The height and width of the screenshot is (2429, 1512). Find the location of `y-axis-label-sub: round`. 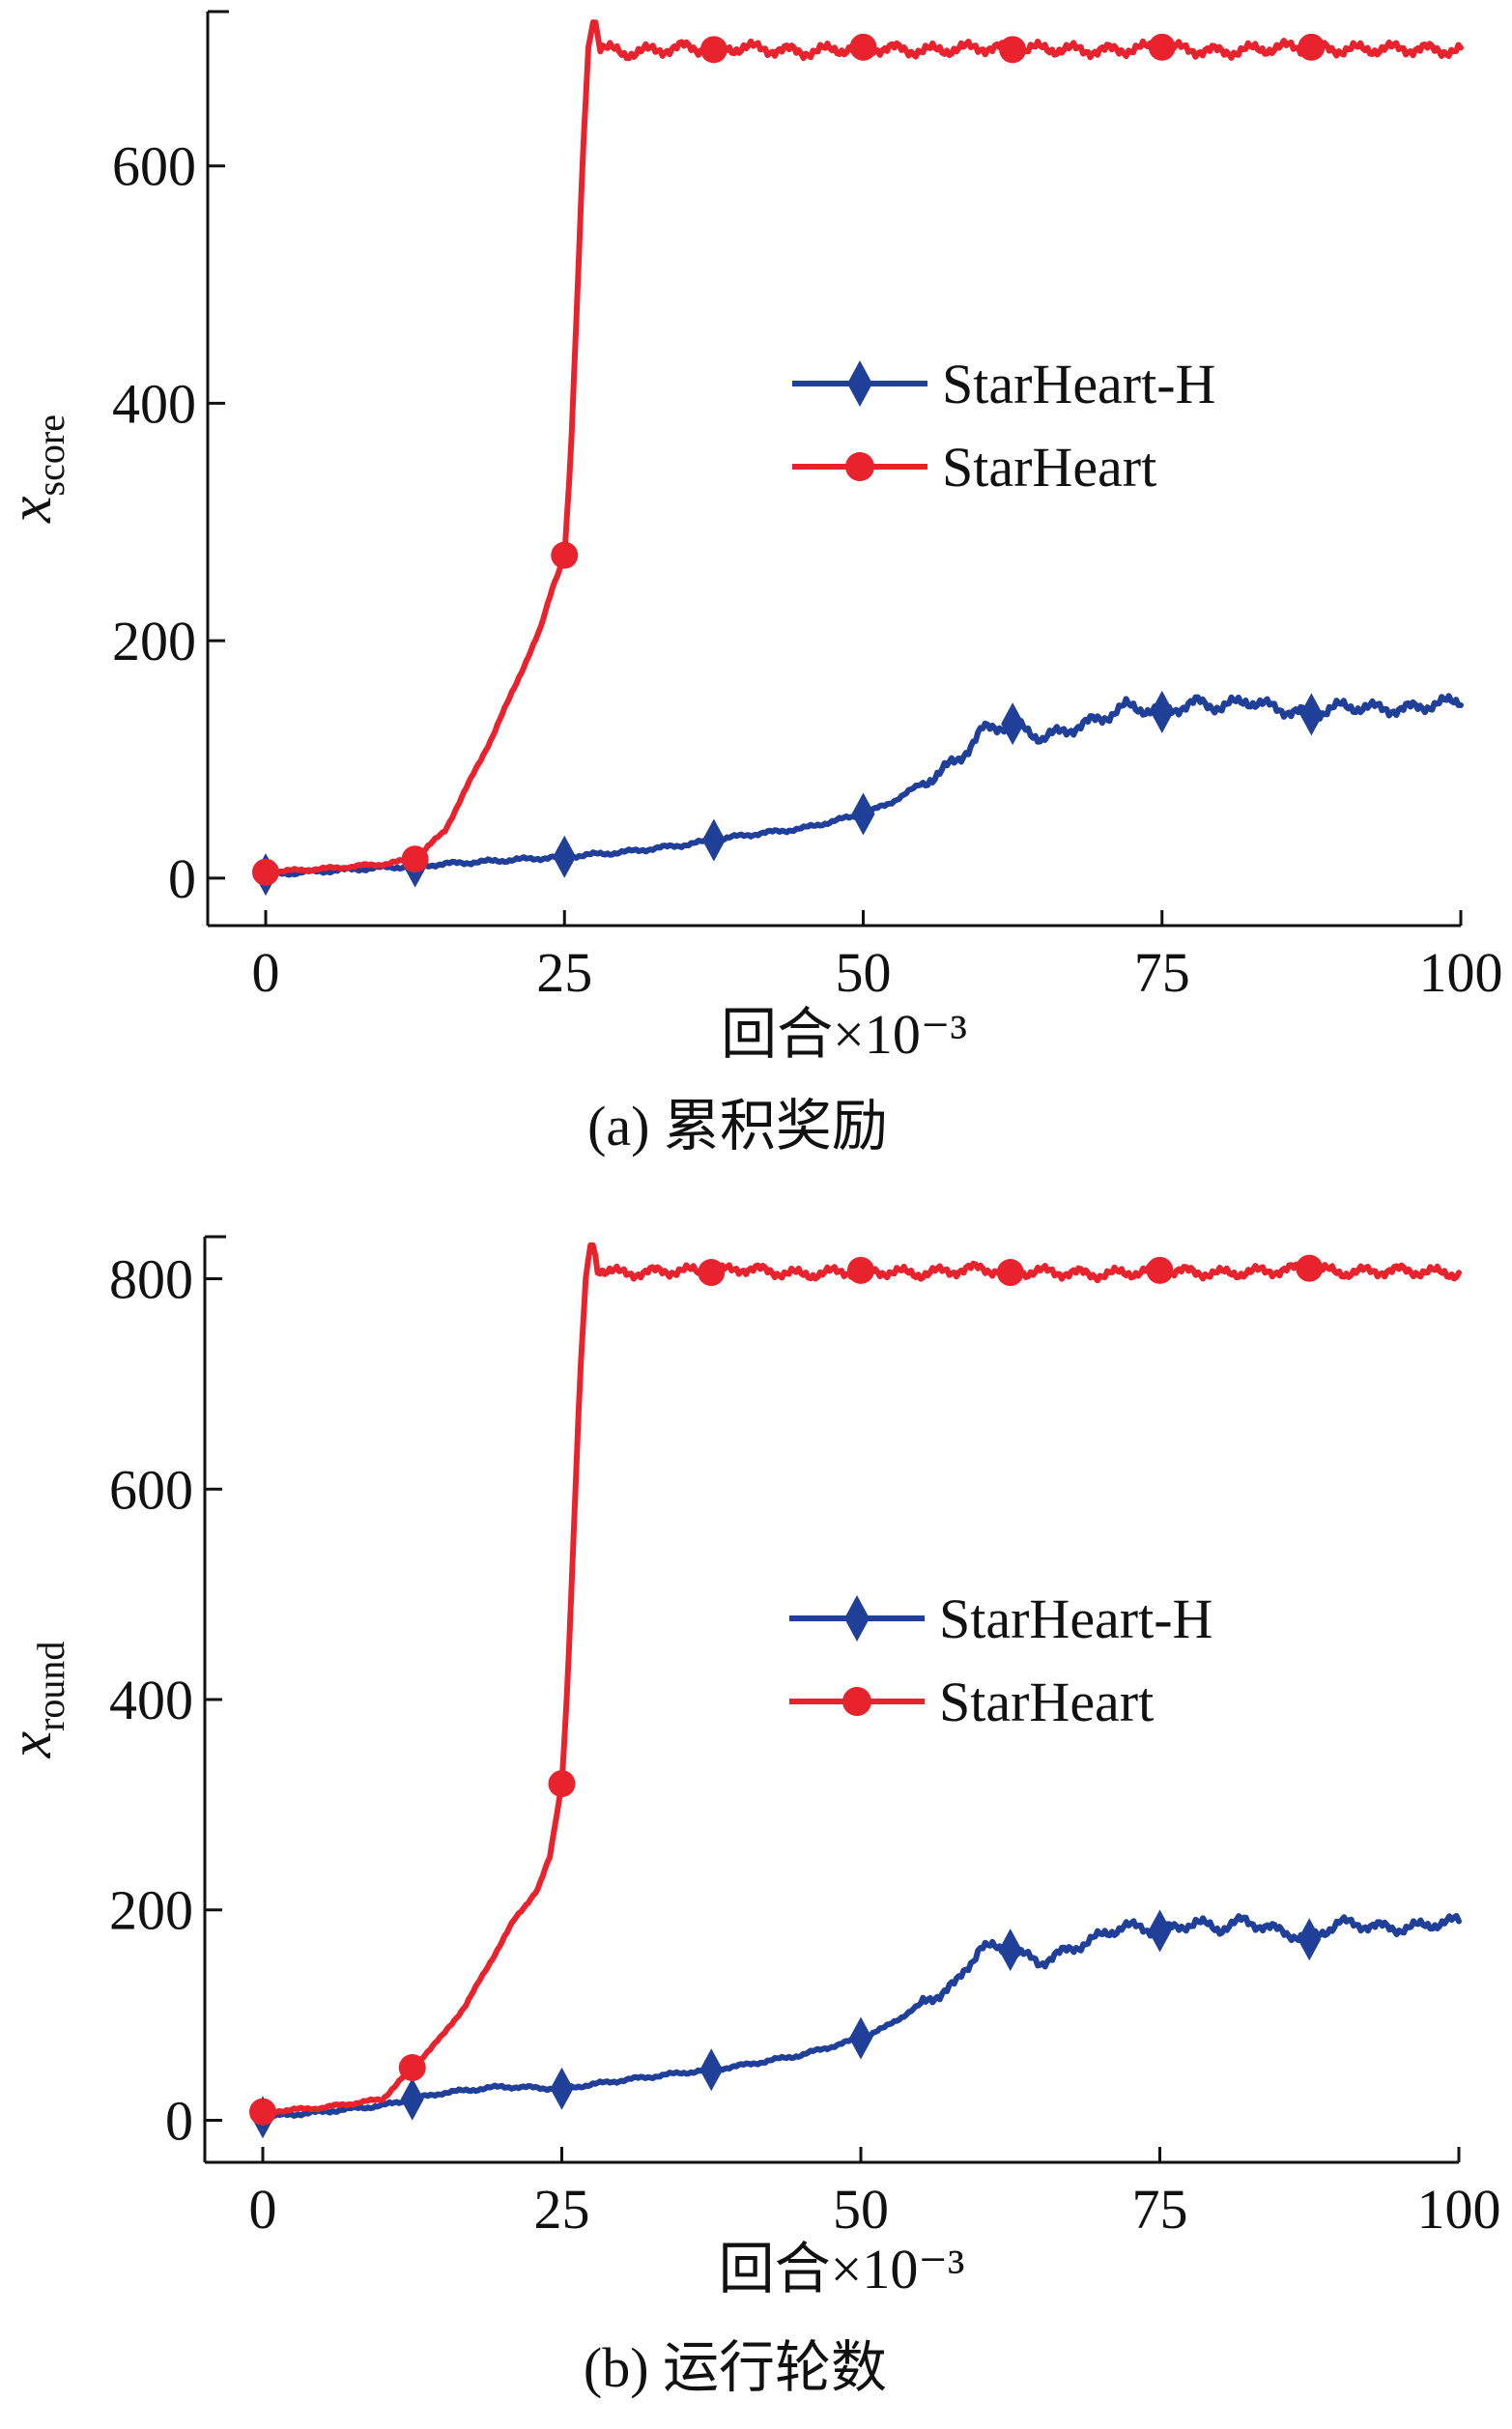

y-axis-label-sub: round is located at coordinates (50, 1686).